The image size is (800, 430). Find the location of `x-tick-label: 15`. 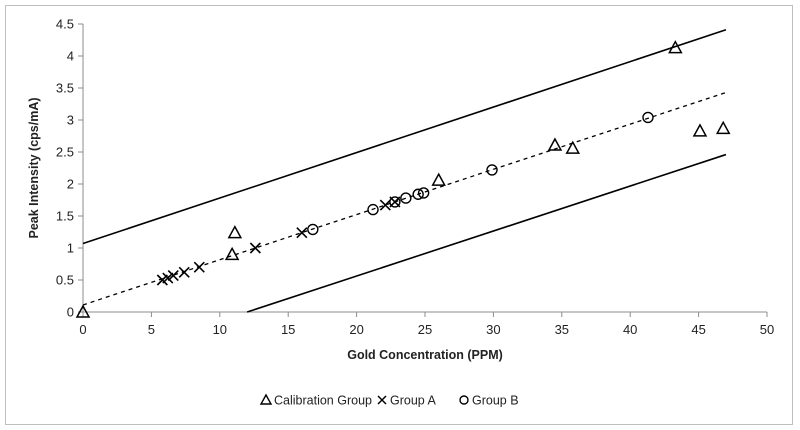

x-tick-label: 15 is located at coordinates (288, 329).